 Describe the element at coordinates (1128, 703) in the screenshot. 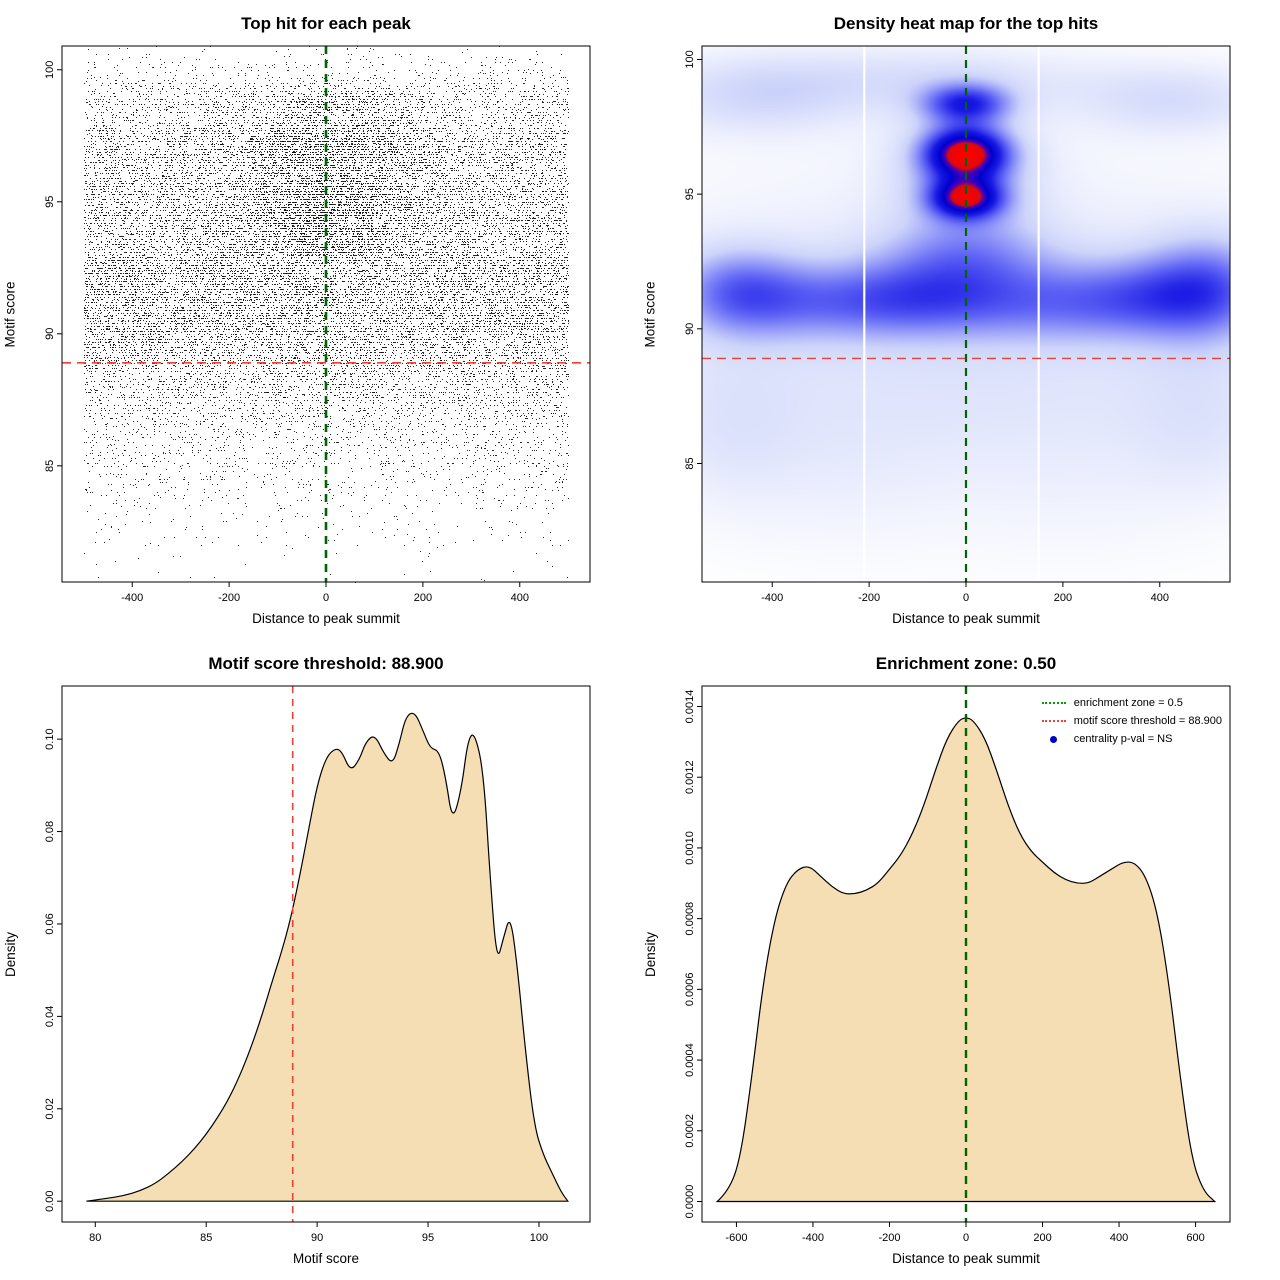

I see `legend-label: enrichment zone = 0.5` at that location.